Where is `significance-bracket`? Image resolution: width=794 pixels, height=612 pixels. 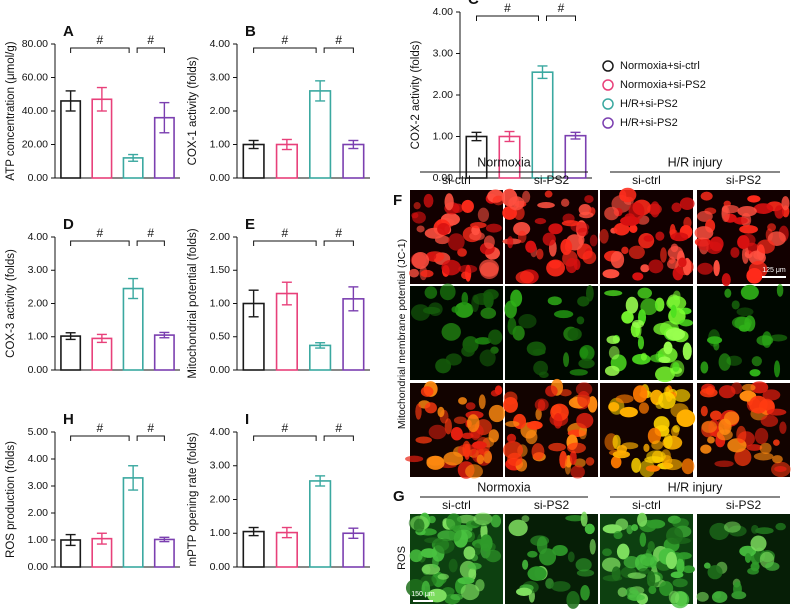
significance-bracket is located at coordinates (285, 438).